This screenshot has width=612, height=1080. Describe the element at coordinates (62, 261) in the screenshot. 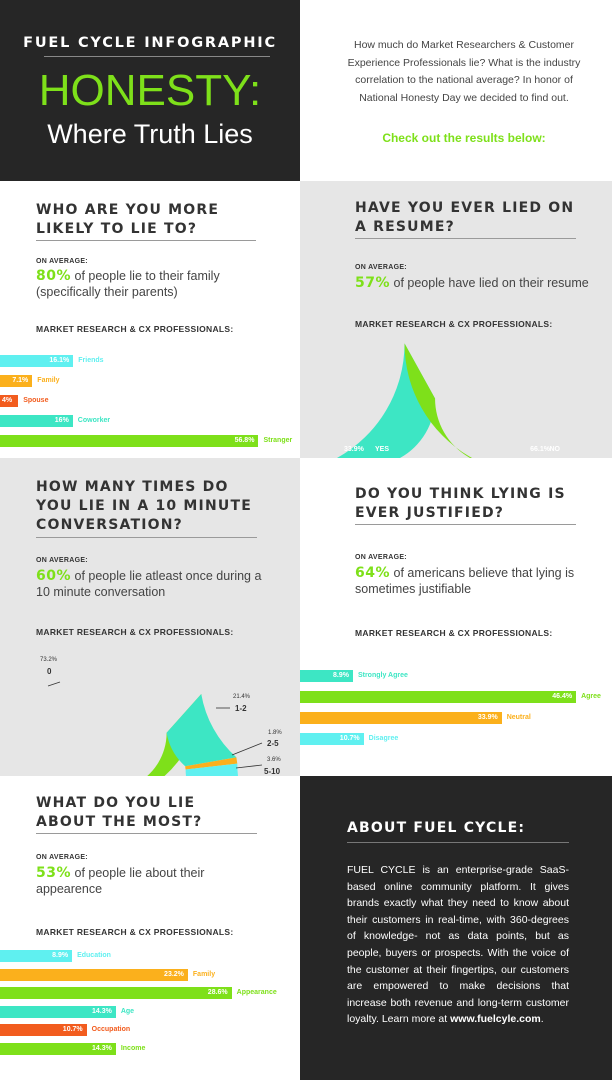

I see `lie-to-on-average: ON AVERAGE:` at that location.